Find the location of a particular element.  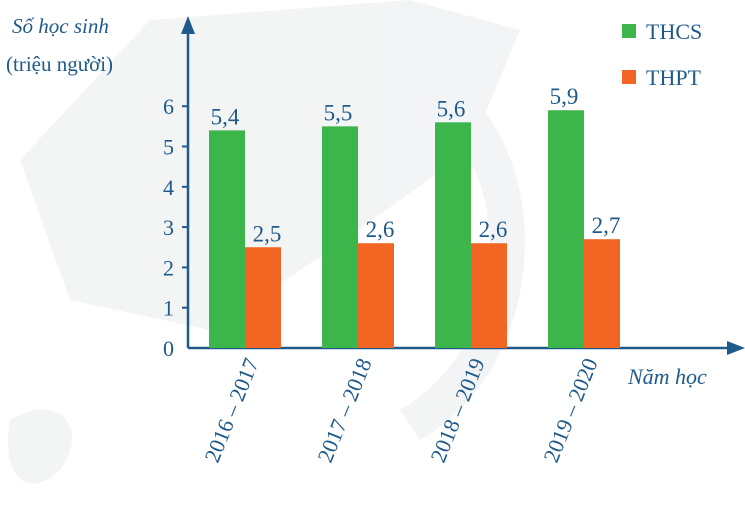

legend-swatch-thpt is located at coordinates (629, 77).